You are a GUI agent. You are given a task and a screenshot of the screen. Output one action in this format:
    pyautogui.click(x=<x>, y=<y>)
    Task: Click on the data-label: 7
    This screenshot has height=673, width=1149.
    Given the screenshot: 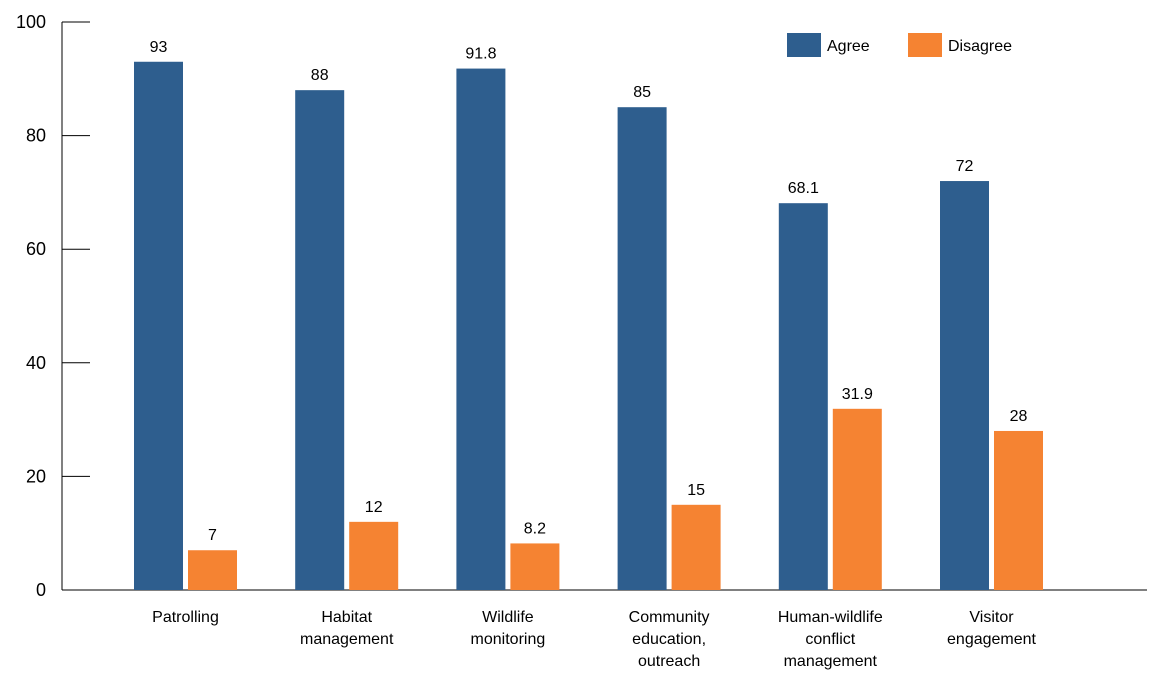 What is the action you would take?
    pyautogui.click(x=212, y=535)
    